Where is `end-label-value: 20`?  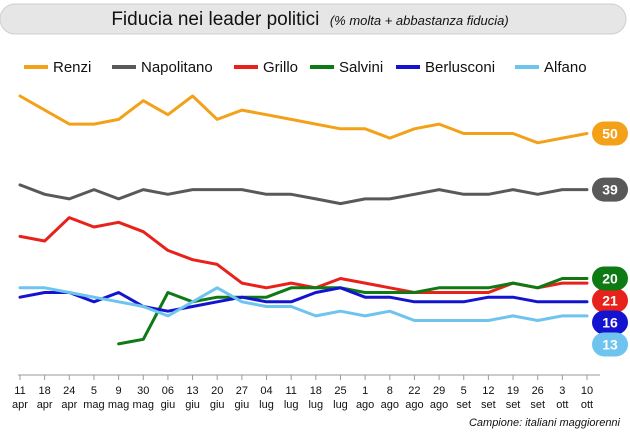 end-label-value: 20 is located at coordinates (610, 278).